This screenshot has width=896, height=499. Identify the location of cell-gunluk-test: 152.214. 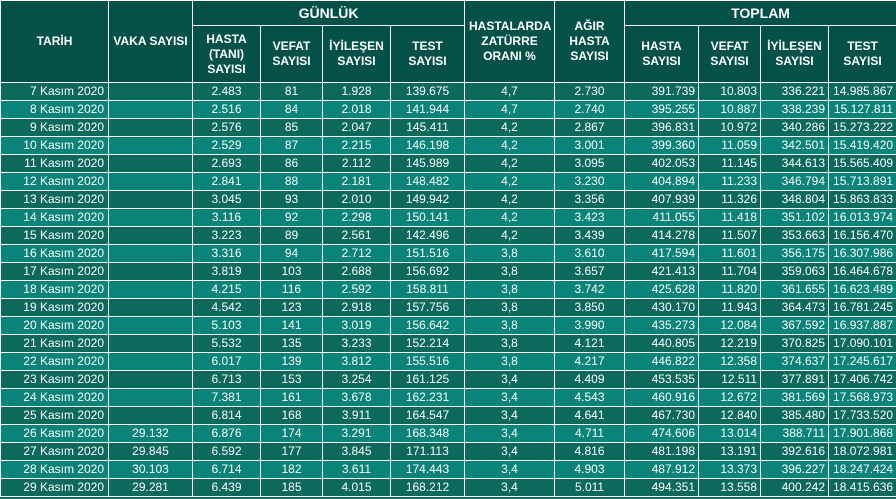
(427, 343).